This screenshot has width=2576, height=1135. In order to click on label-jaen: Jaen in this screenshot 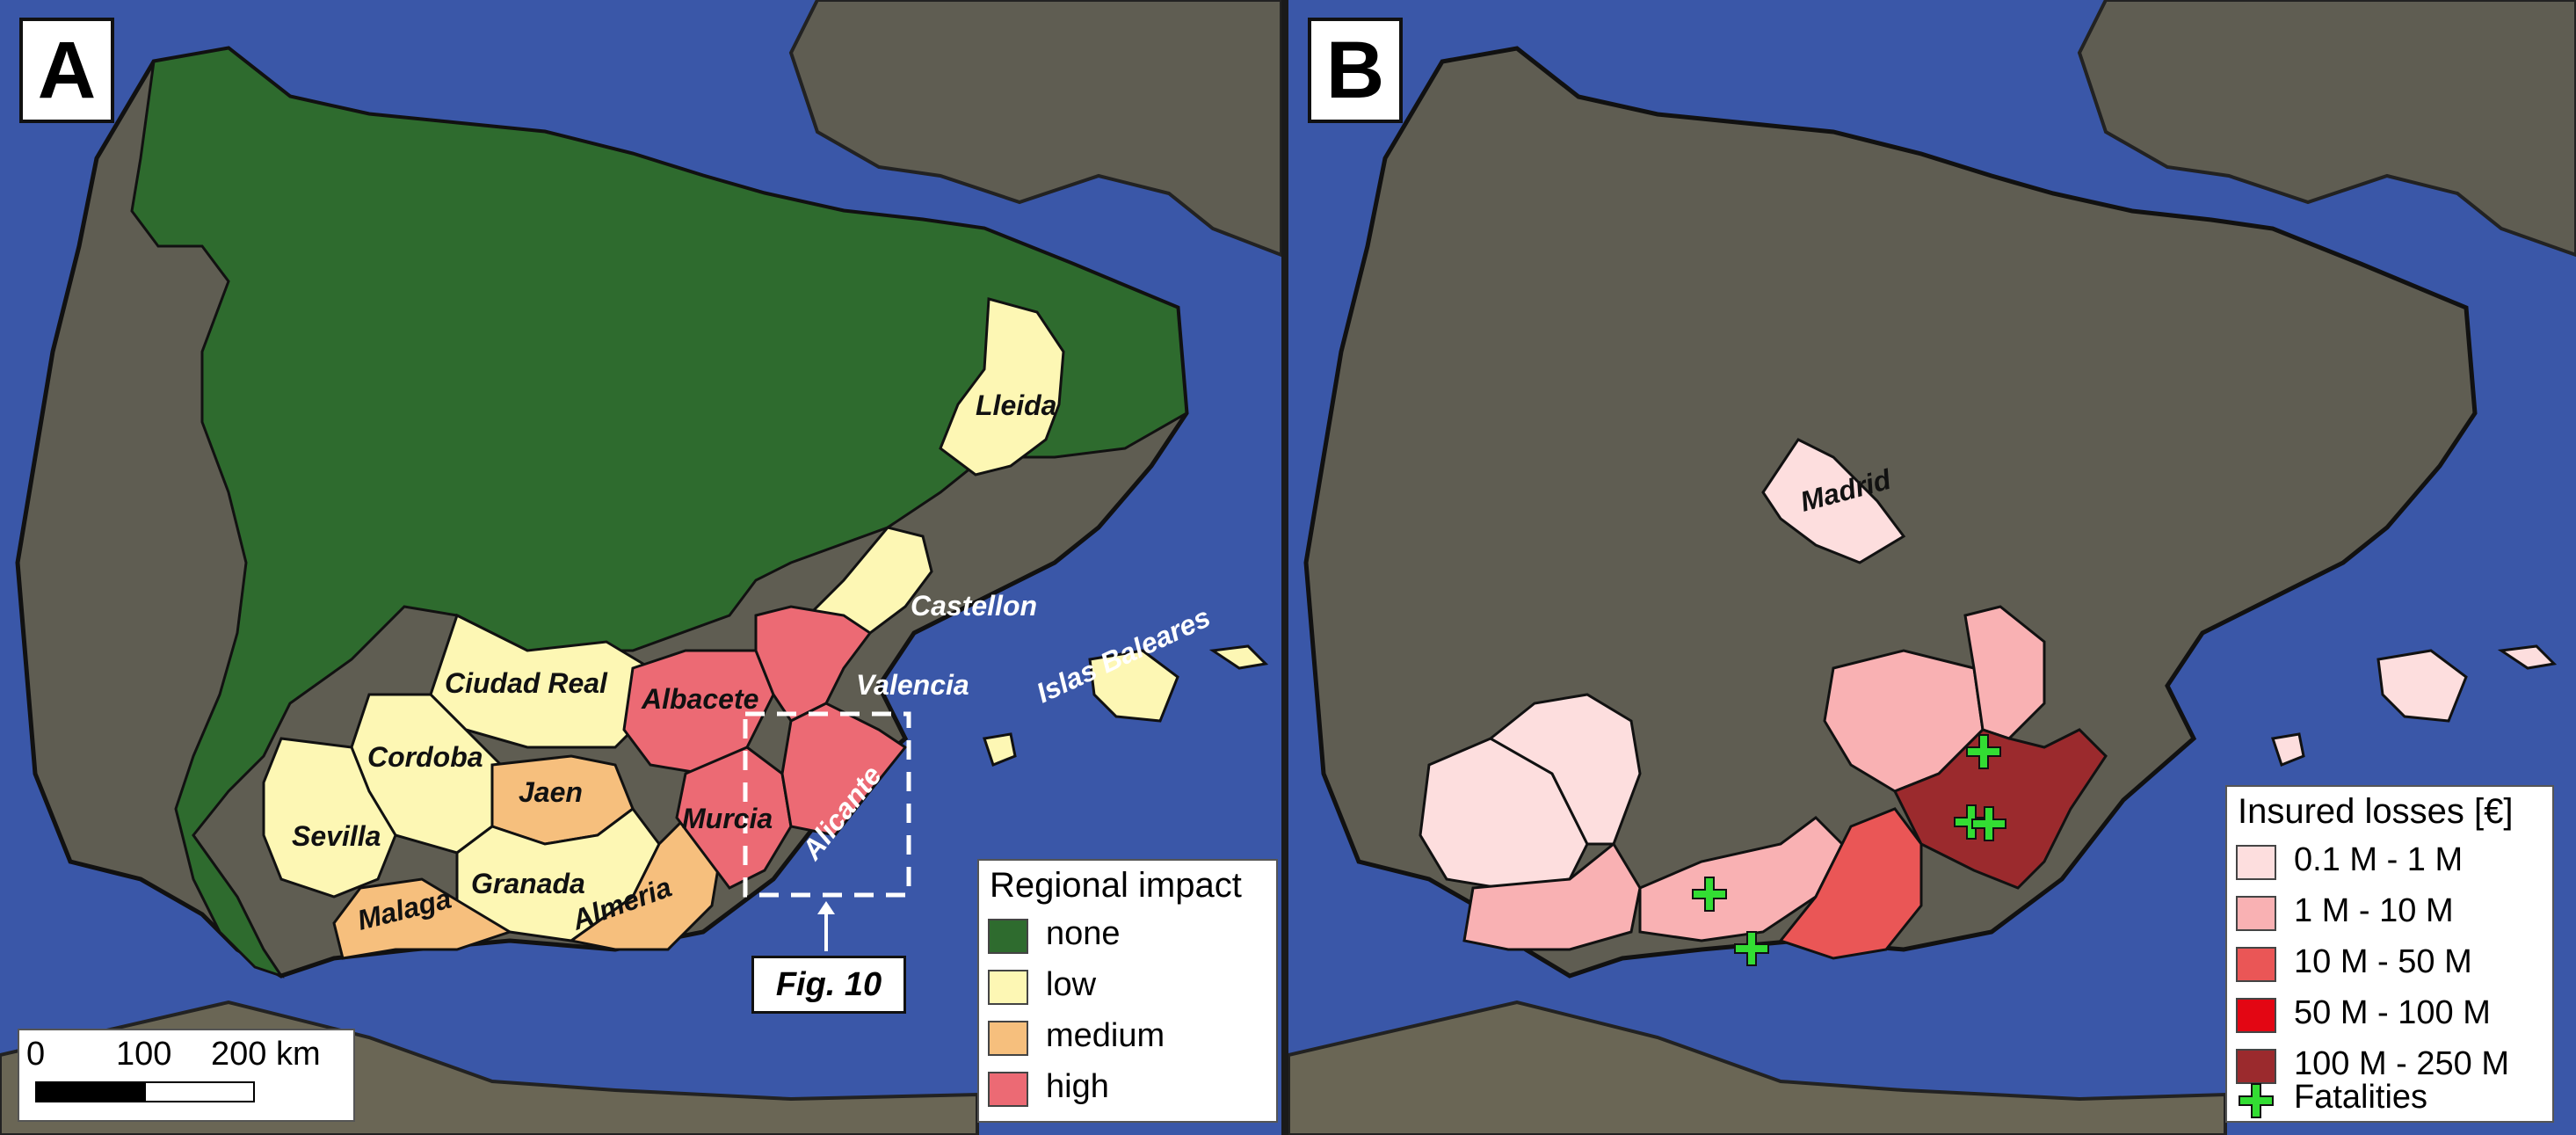, I will do `click(551, 792)`.